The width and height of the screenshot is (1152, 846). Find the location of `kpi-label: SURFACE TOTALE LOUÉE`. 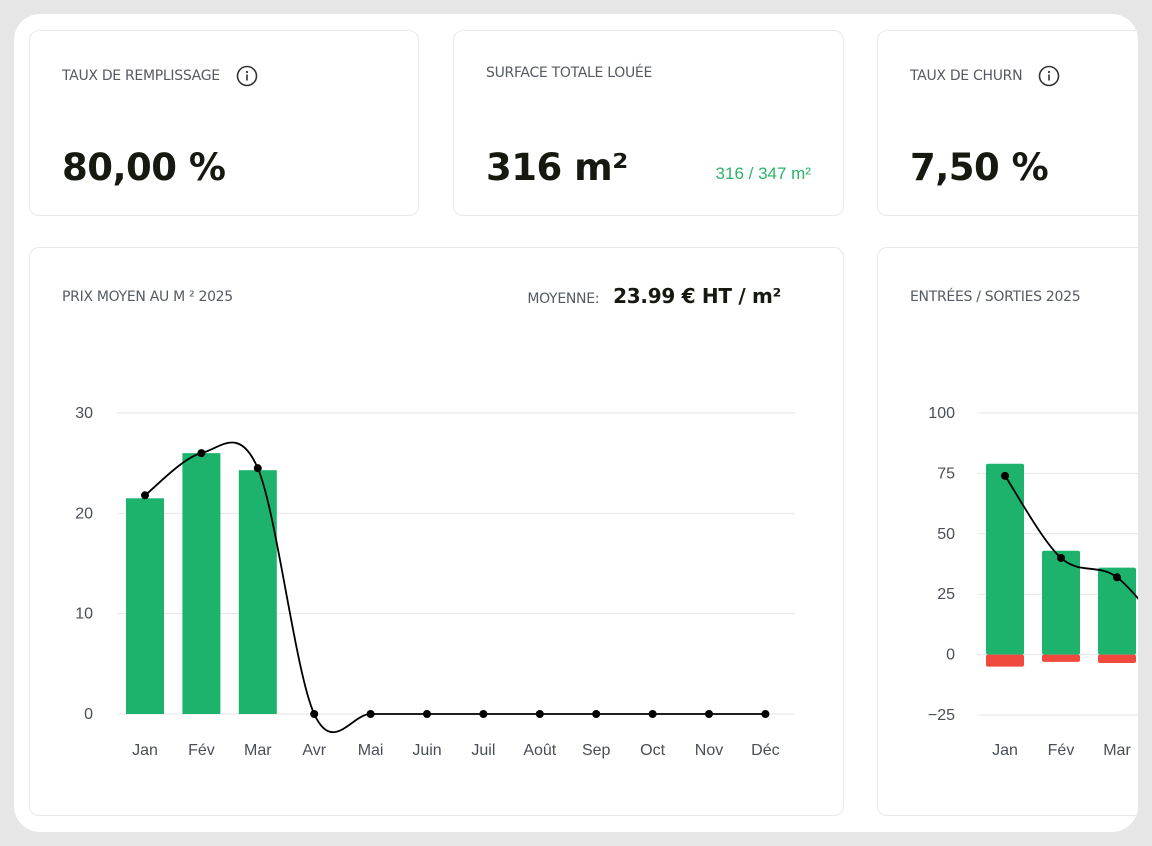

kpi-label: SURFACE TOTALE LOUÉE is located at coordinates (569, 73).